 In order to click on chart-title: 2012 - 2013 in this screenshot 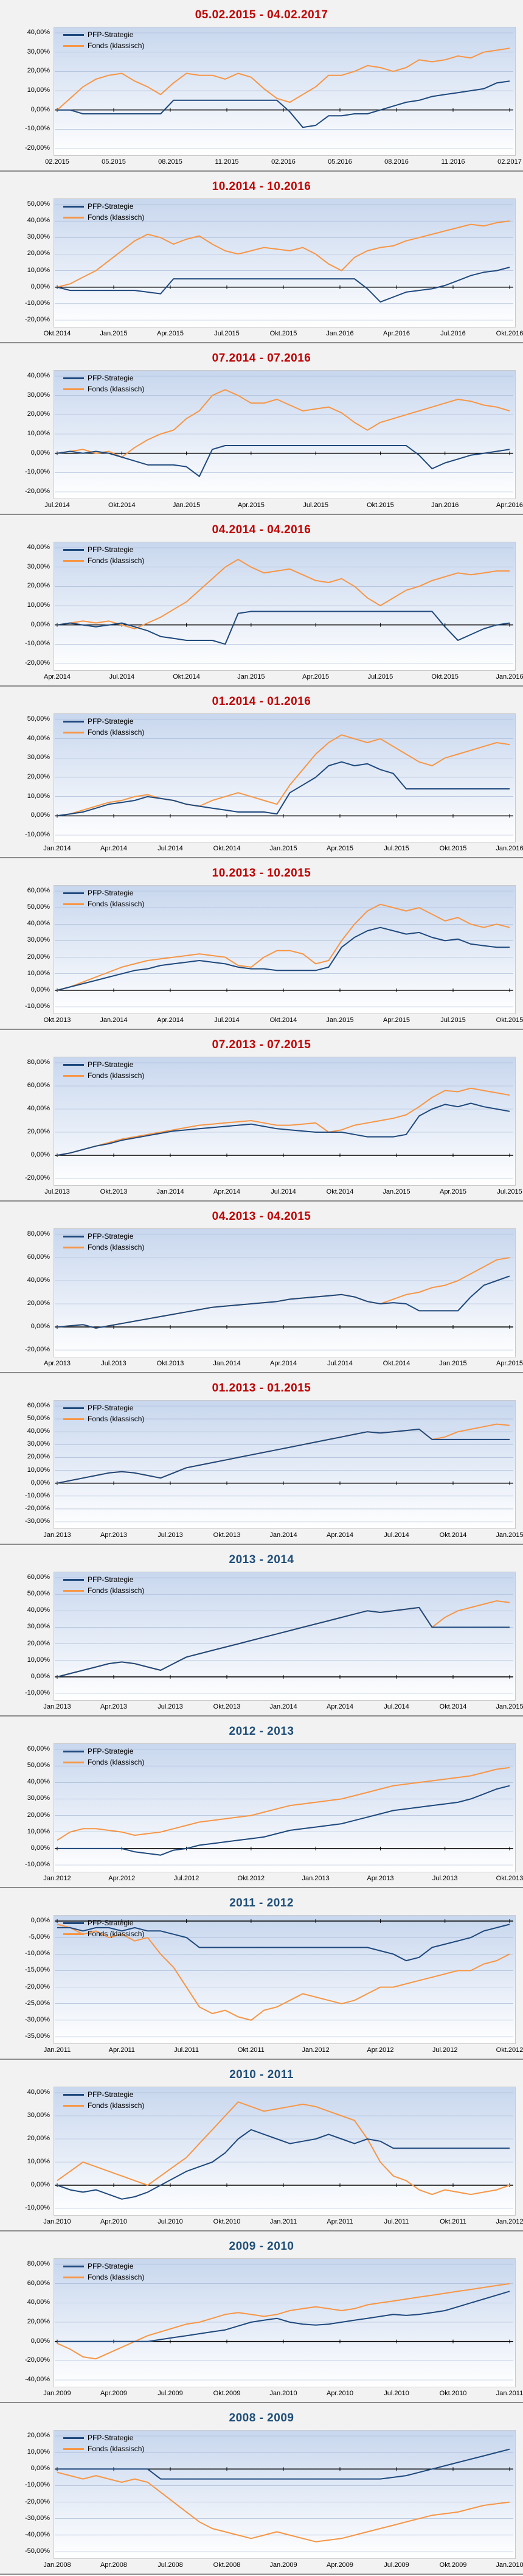, I will do `click(261, 1731)`.